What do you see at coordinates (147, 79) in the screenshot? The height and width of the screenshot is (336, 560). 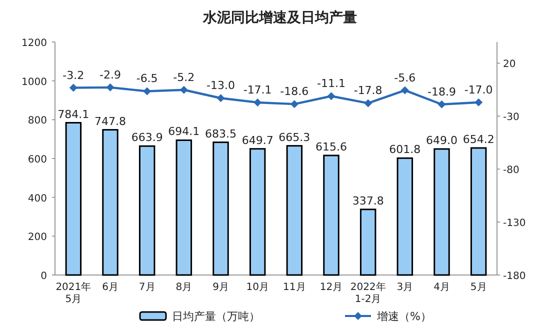 I see `data-label: -6.5` at bounding box center [147, 79].